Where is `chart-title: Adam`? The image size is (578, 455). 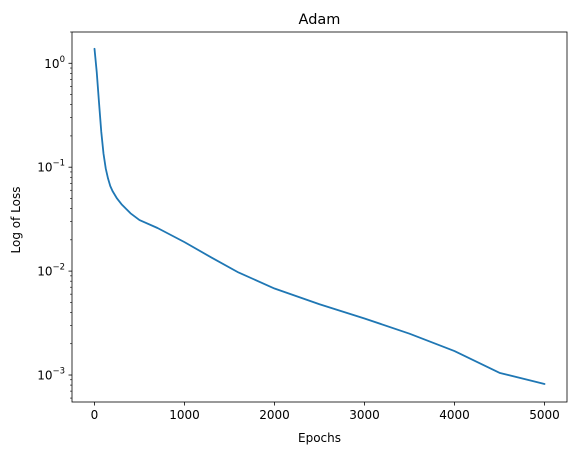 chart-title: Adam is located at coordinates (320, 20).